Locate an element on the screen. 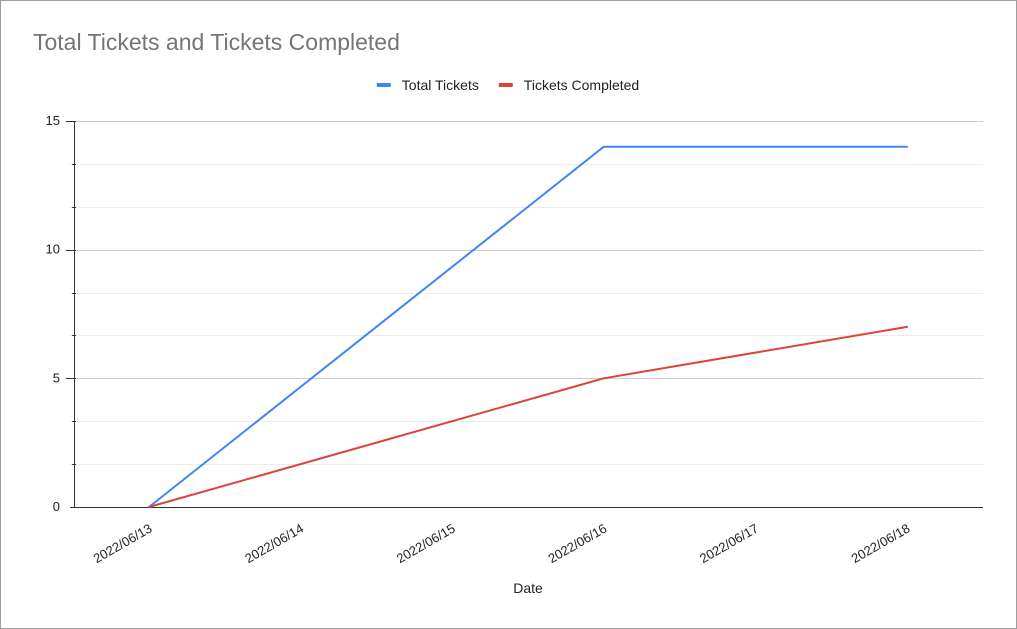 This screenshot has height=629, width=1017. legend-item-total-tickets: Total Tickets is located at coordinates (427, 85).